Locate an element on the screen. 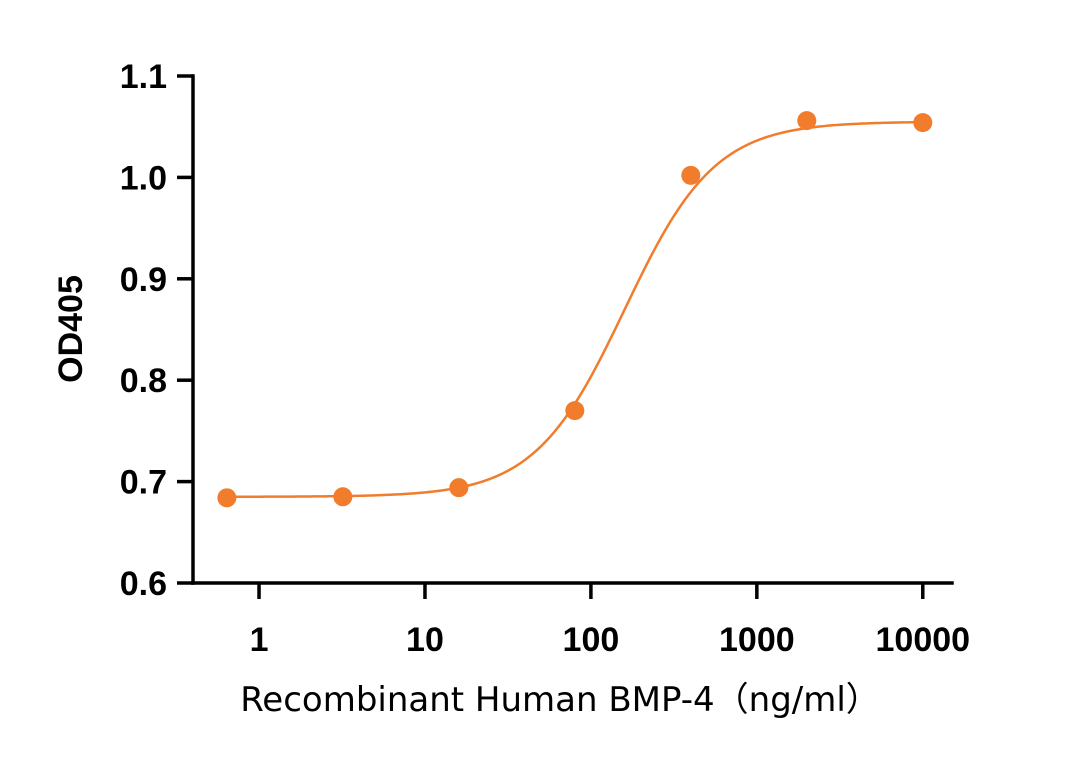 This screenshot has width=1080, height=761. x-tick-label-0: 1 is located at coordinates (259, 640).